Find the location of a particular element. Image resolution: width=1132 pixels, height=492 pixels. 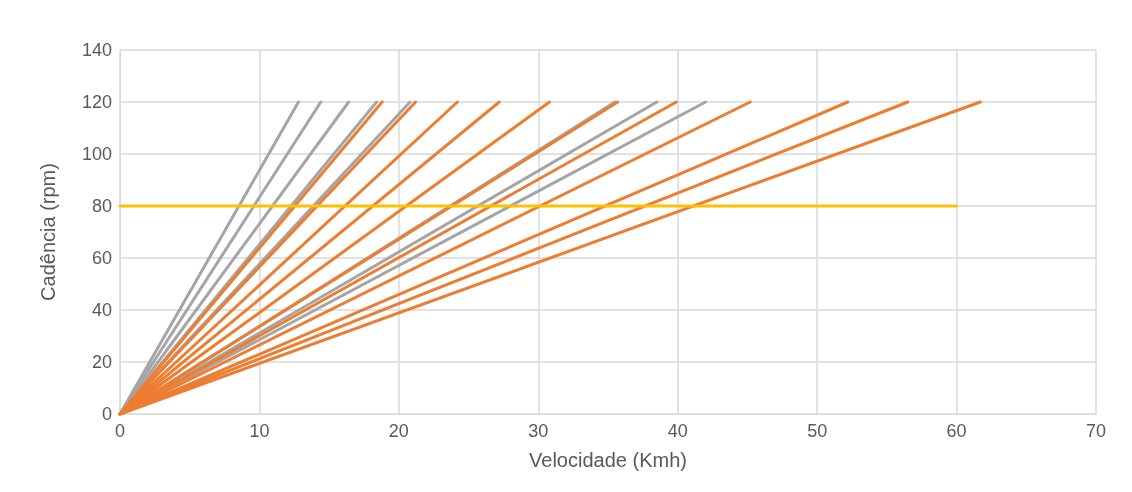

y-tick-label: 140 is located at coordinates (96, 50).